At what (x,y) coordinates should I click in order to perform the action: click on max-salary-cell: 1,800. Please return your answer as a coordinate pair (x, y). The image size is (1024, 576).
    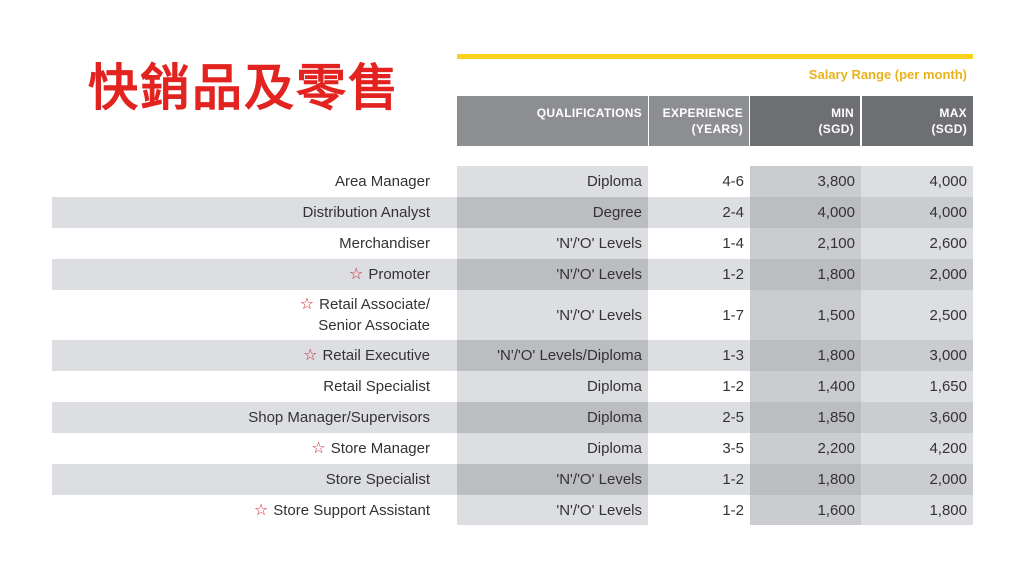
    Looking at the image, I should click on (948, 510).